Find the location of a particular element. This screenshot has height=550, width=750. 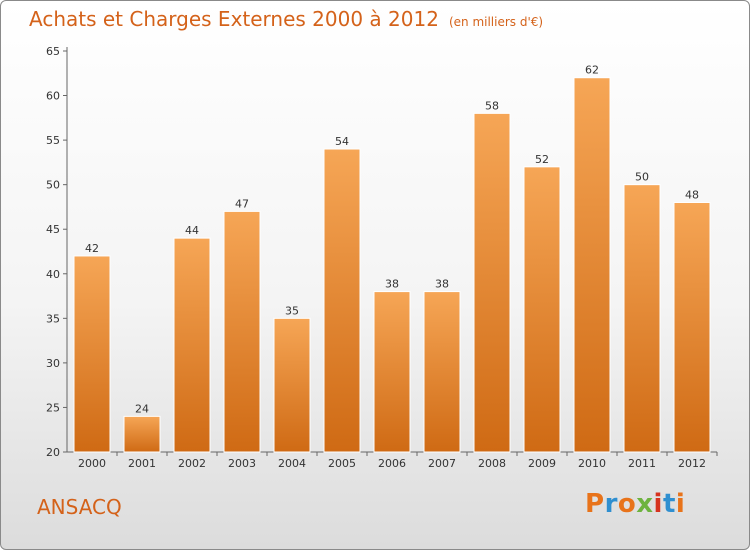

x-tick-label: 2007 is located at coordinates (442, 463).